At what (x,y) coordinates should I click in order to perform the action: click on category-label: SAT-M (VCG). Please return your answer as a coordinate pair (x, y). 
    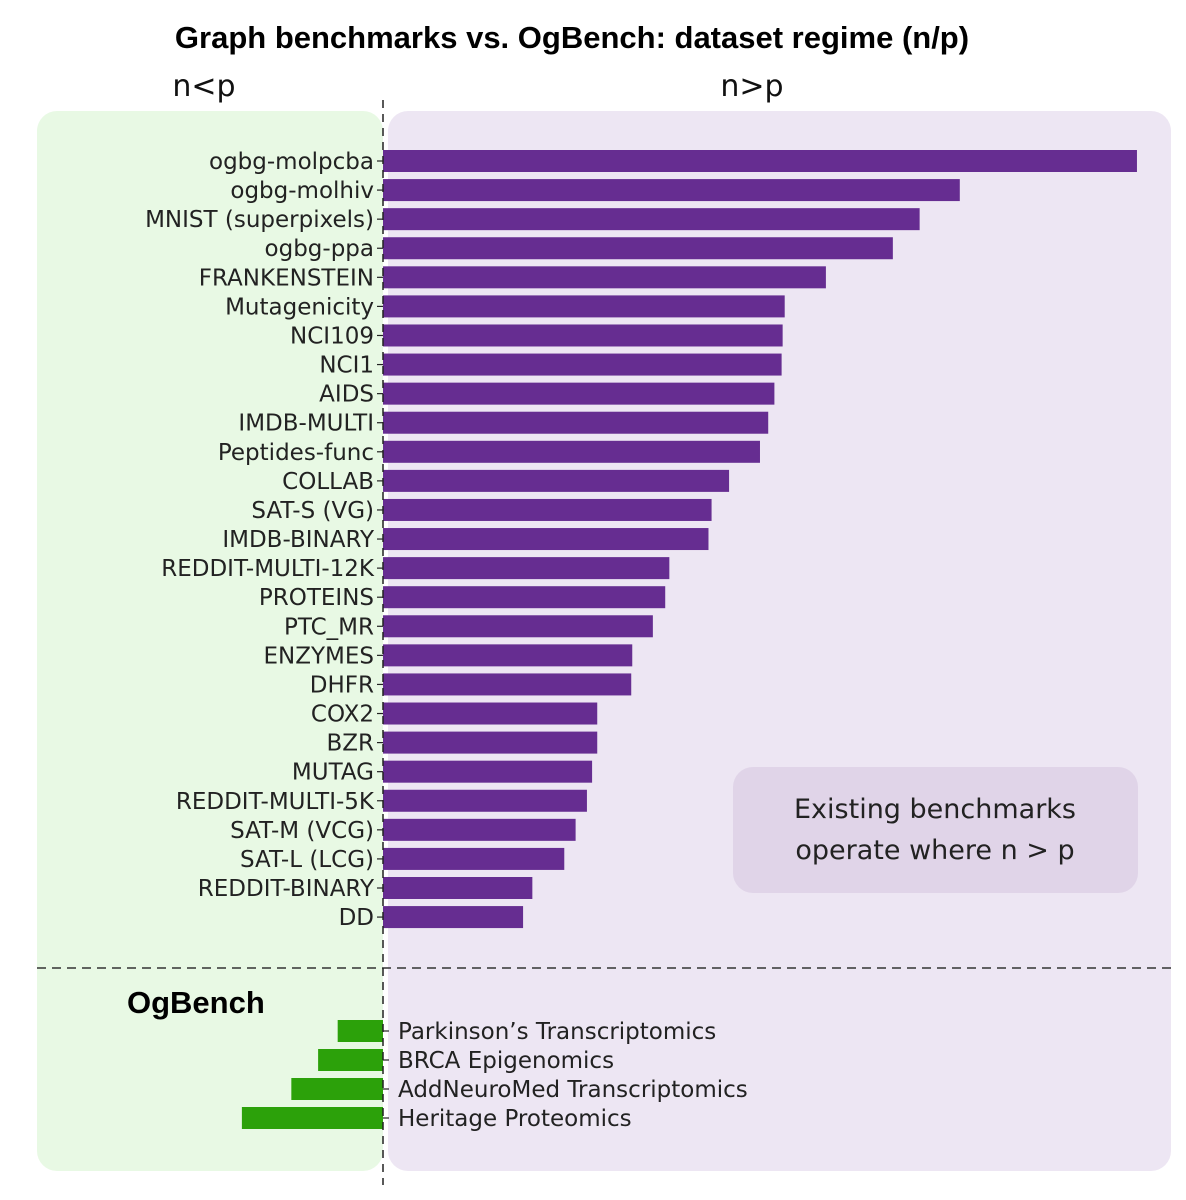
    Looking at the image, I should click on (302, 831).